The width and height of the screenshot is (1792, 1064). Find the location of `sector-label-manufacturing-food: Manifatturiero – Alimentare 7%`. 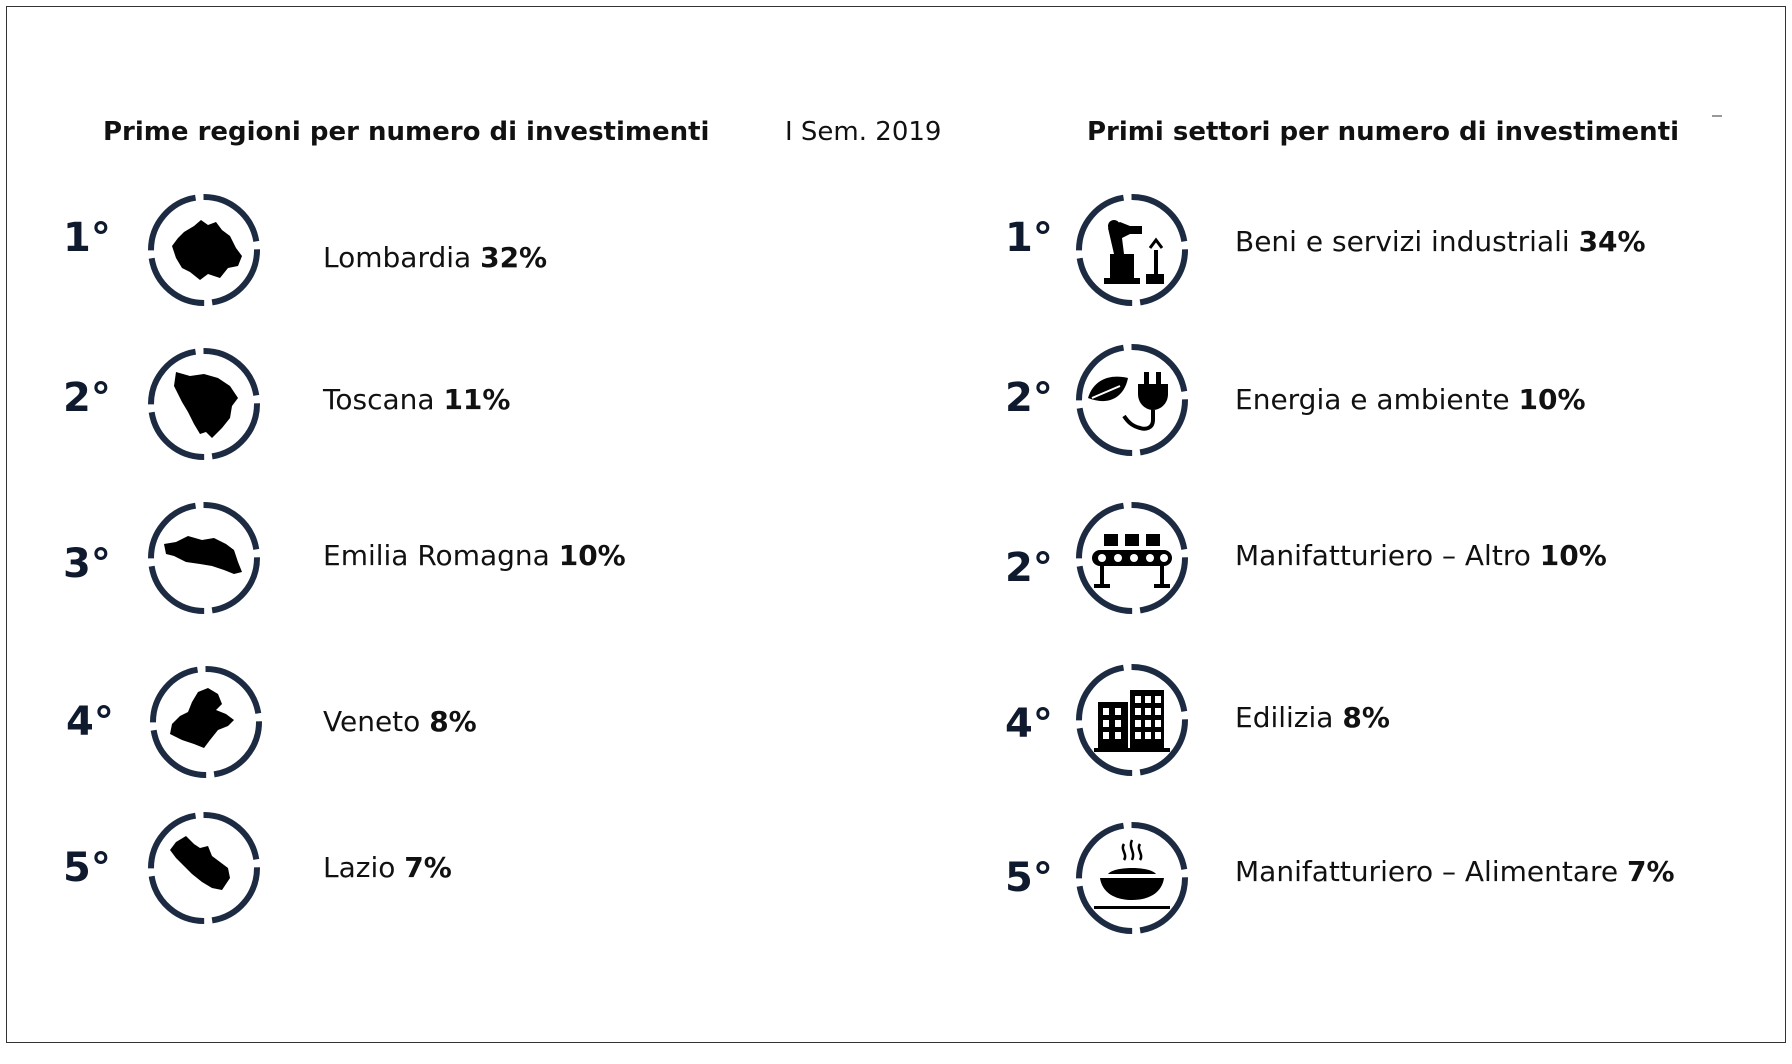

sector-label-manufacturing-food: Manifatturiero – Alimentare 7% is located at coordinates (1455, 871).